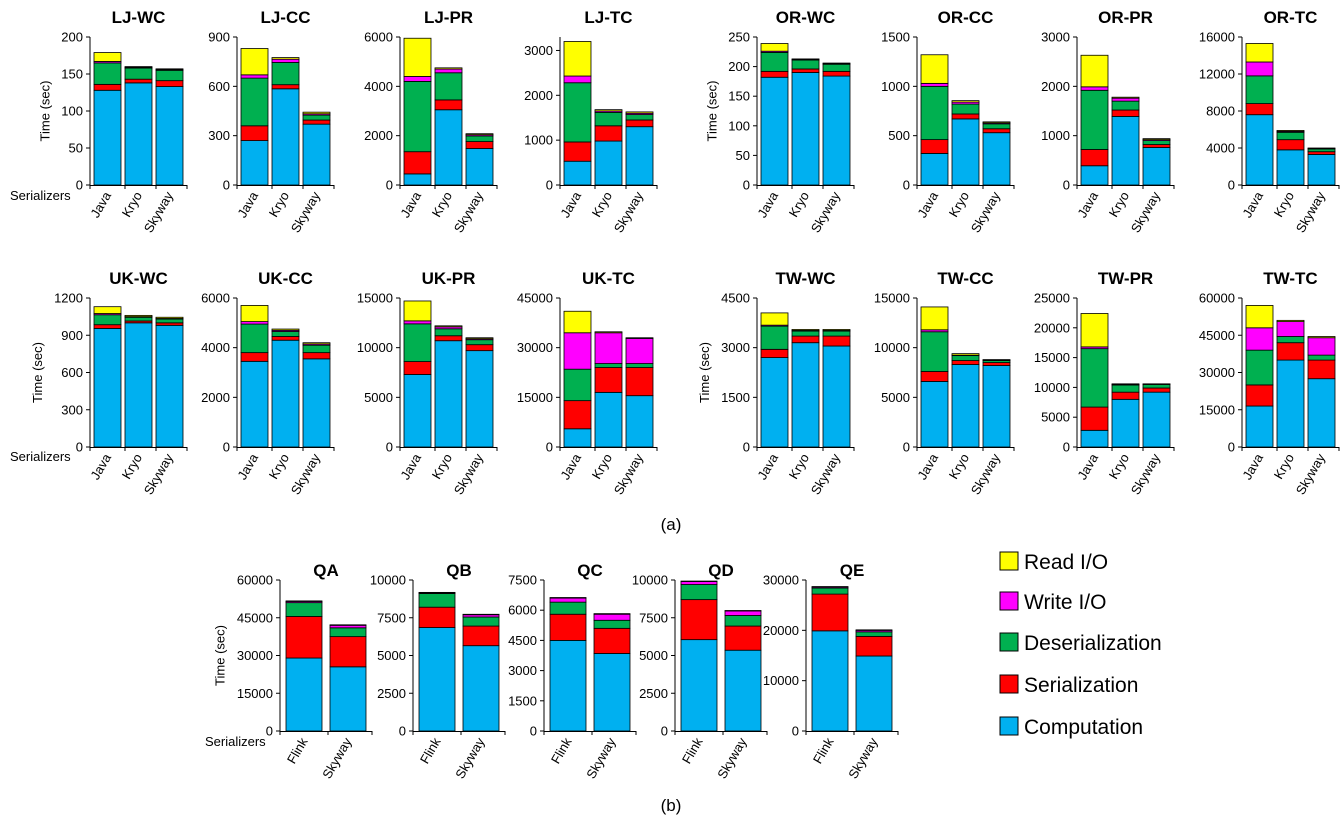  Describe the element at coordinates (40, 195) in the screenshot. I see `serializers-label-row1: Serializers` at that location.